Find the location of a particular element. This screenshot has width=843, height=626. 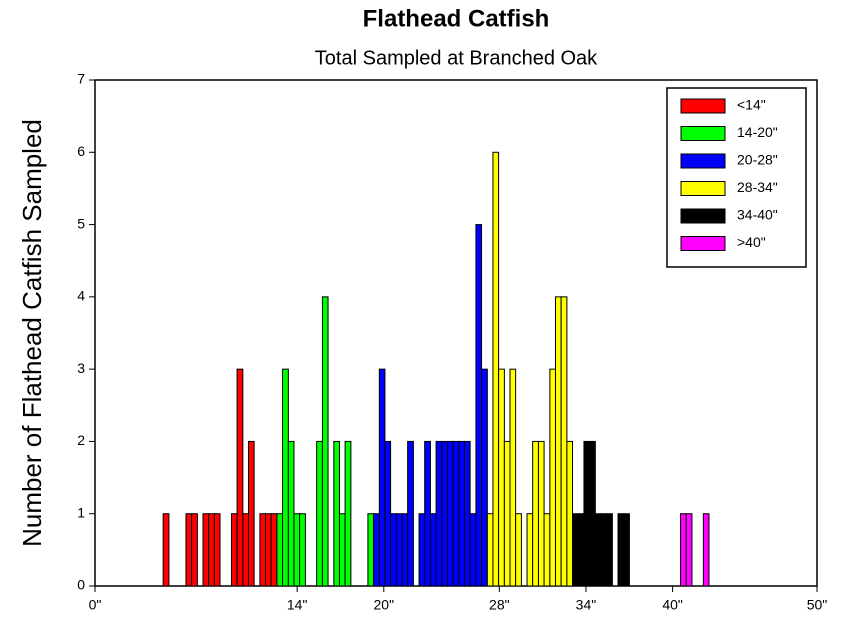

y-tick-label: 6 is located at coordinates (81, 151).